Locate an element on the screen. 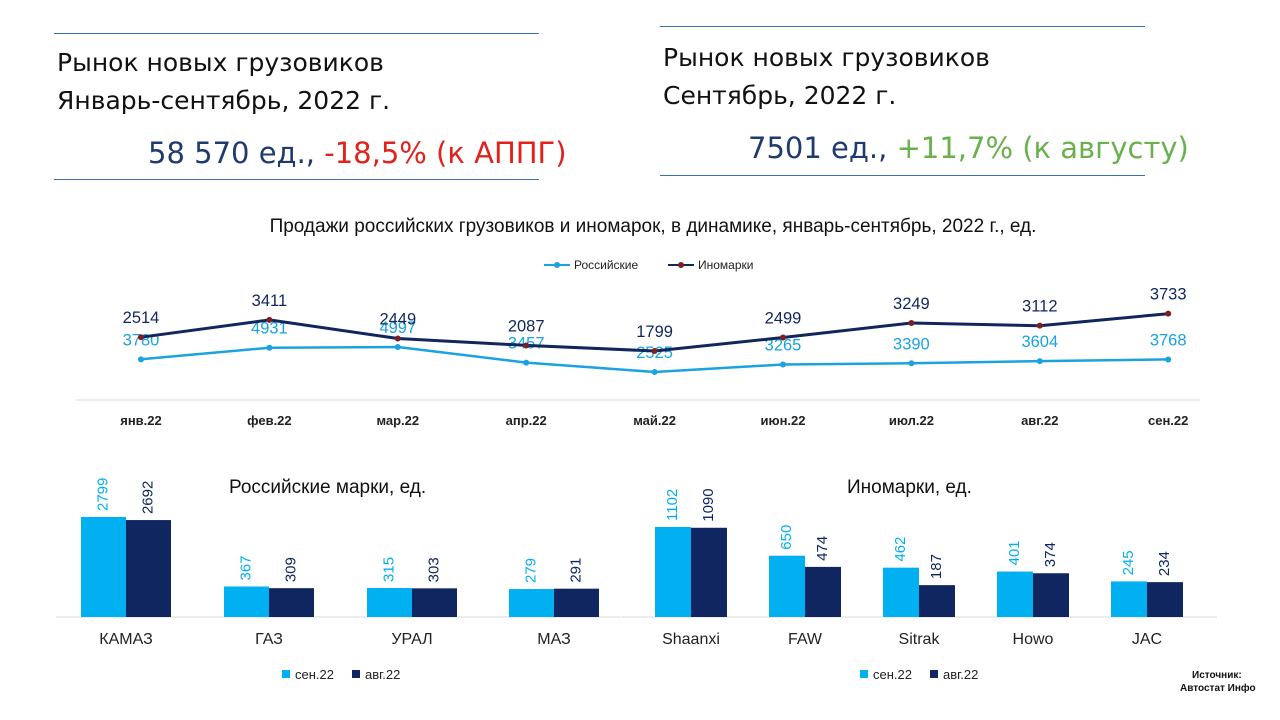 The width and height of the screenshot is (1280, 720). data-label-foreign: 2449 is located at coordinates (397, 319).